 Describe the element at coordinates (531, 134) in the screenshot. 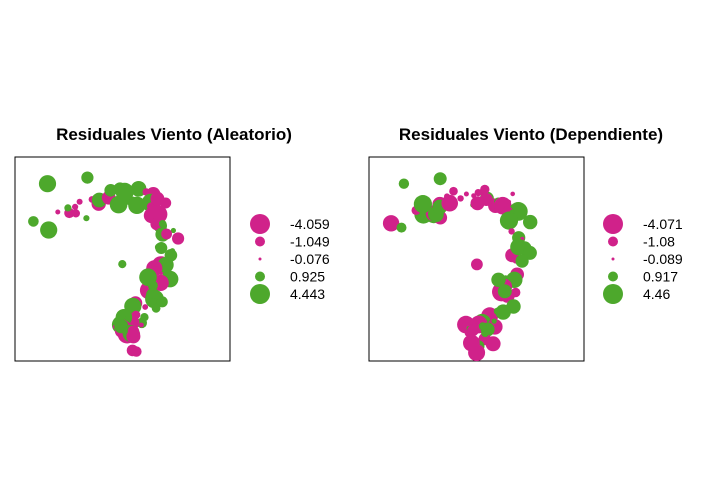

I see `panel-title-dependiente: Residuales Viento (Dependiente)` at that location.